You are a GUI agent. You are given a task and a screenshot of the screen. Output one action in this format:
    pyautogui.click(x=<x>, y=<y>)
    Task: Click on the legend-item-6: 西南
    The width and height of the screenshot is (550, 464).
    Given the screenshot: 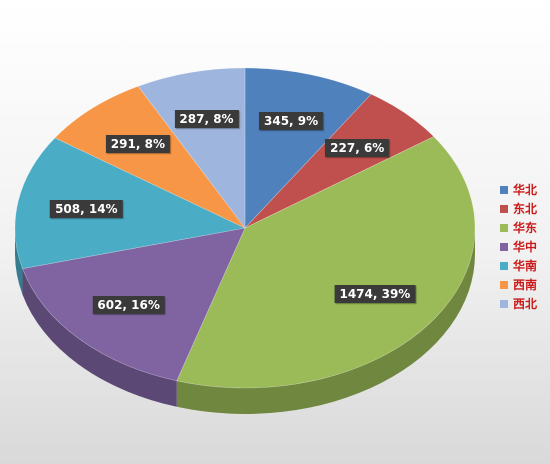 What is the action you would take?
    pyautogui.click(x=523, y=284)
    